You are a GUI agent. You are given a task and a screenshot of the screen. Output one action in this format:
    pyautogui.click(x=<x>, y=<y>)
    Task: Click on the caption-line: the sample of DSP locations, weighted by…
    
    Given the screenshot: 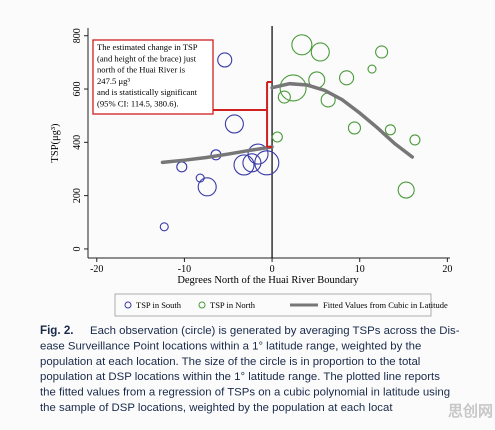 What is the action you would take?
    pyautogui.click(x=216, y=408)
    